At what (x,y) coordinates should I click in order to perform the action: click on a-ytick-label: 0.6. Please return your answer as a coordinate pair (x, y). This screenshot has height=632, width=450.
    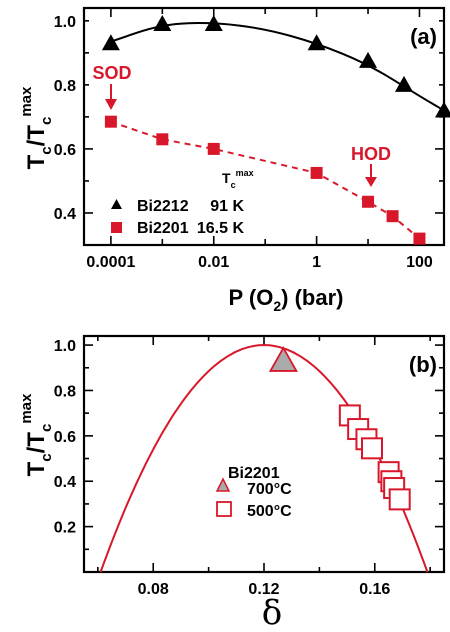
    Looking at the image, I should click on (65, 150).